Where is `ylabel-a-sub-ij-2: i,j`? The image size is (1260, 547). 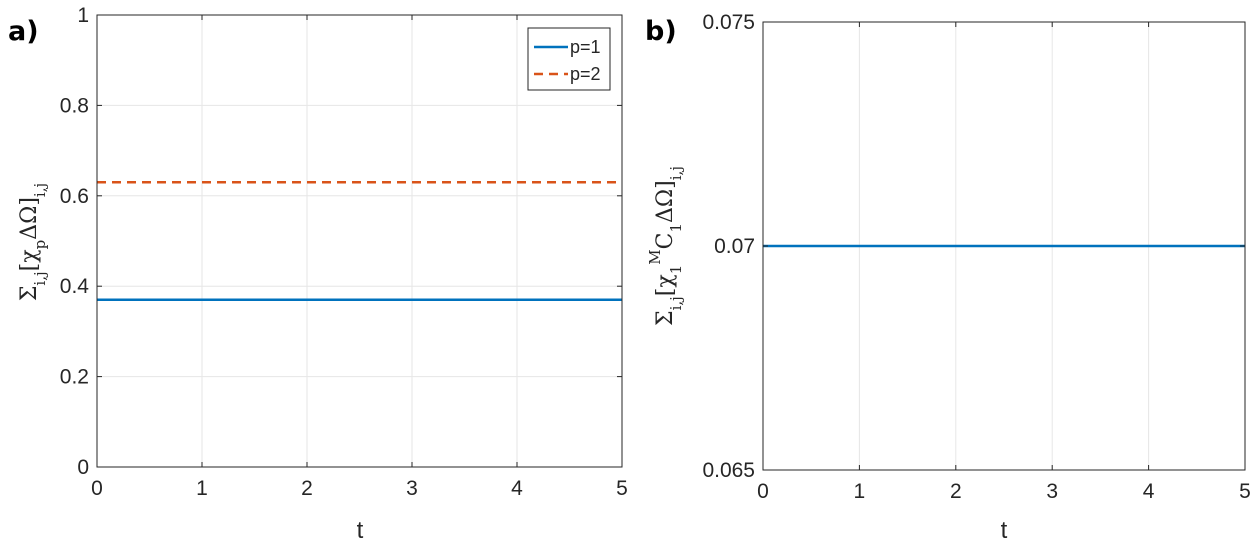
ylabel-a-sub-ij-2: i,j is located at coordinates (40, 190).